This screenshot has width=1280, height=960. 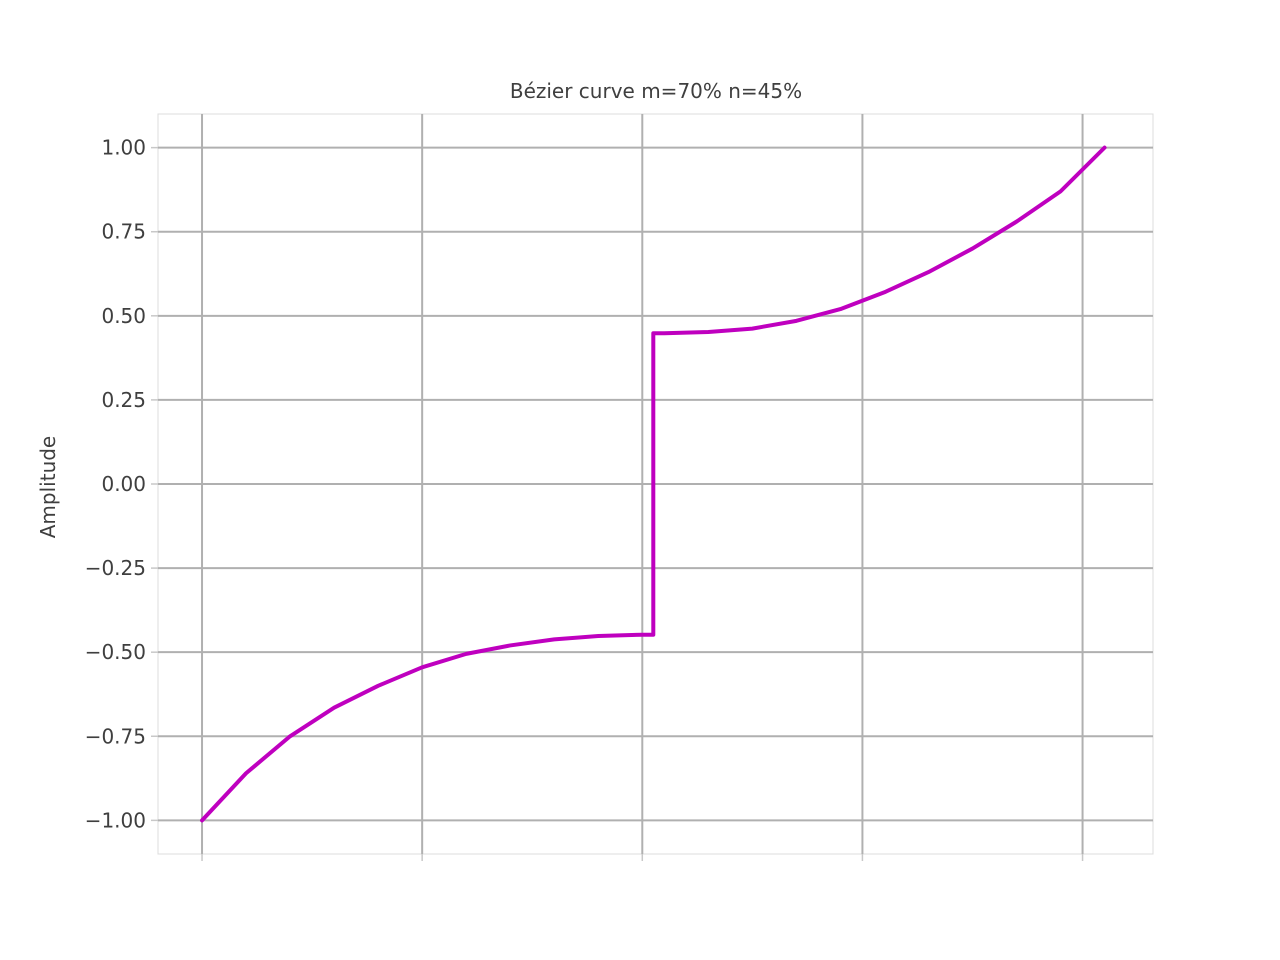 What do you see at coordinates (642, 857) in the screenshot?
I see `x-tick-marks` at bounding box center [642, 857].